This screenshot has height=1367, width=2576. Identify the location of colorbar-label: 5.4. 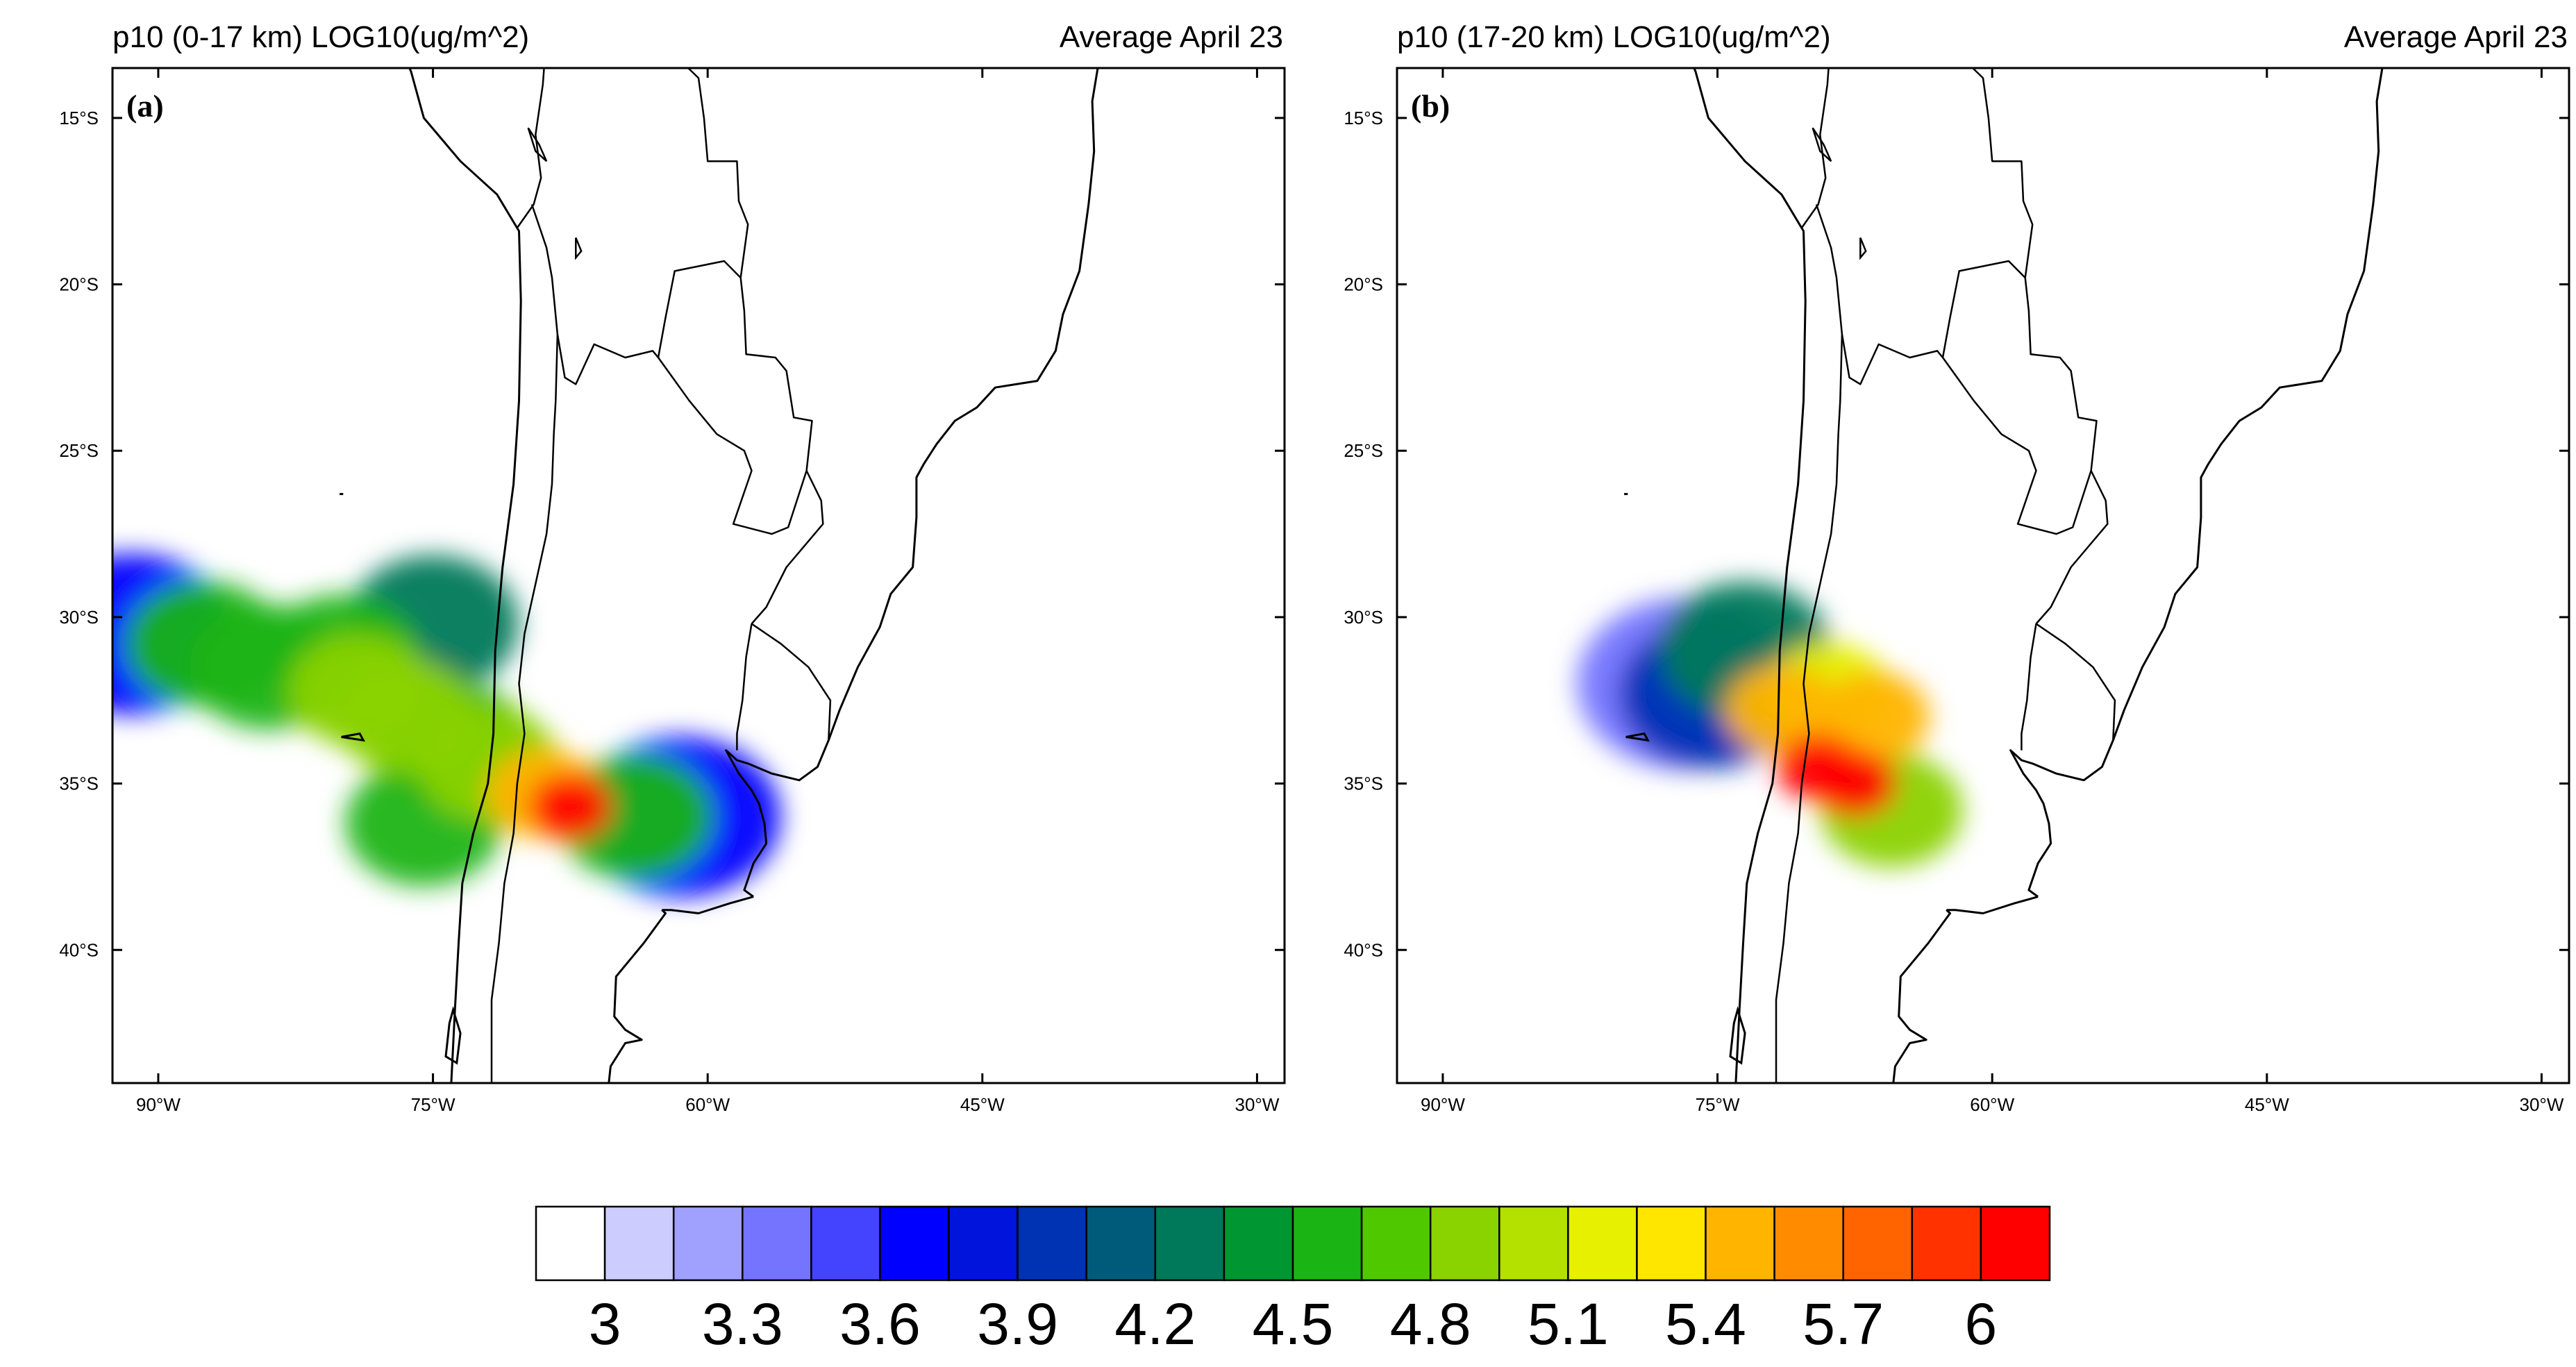
(1705, 1324).